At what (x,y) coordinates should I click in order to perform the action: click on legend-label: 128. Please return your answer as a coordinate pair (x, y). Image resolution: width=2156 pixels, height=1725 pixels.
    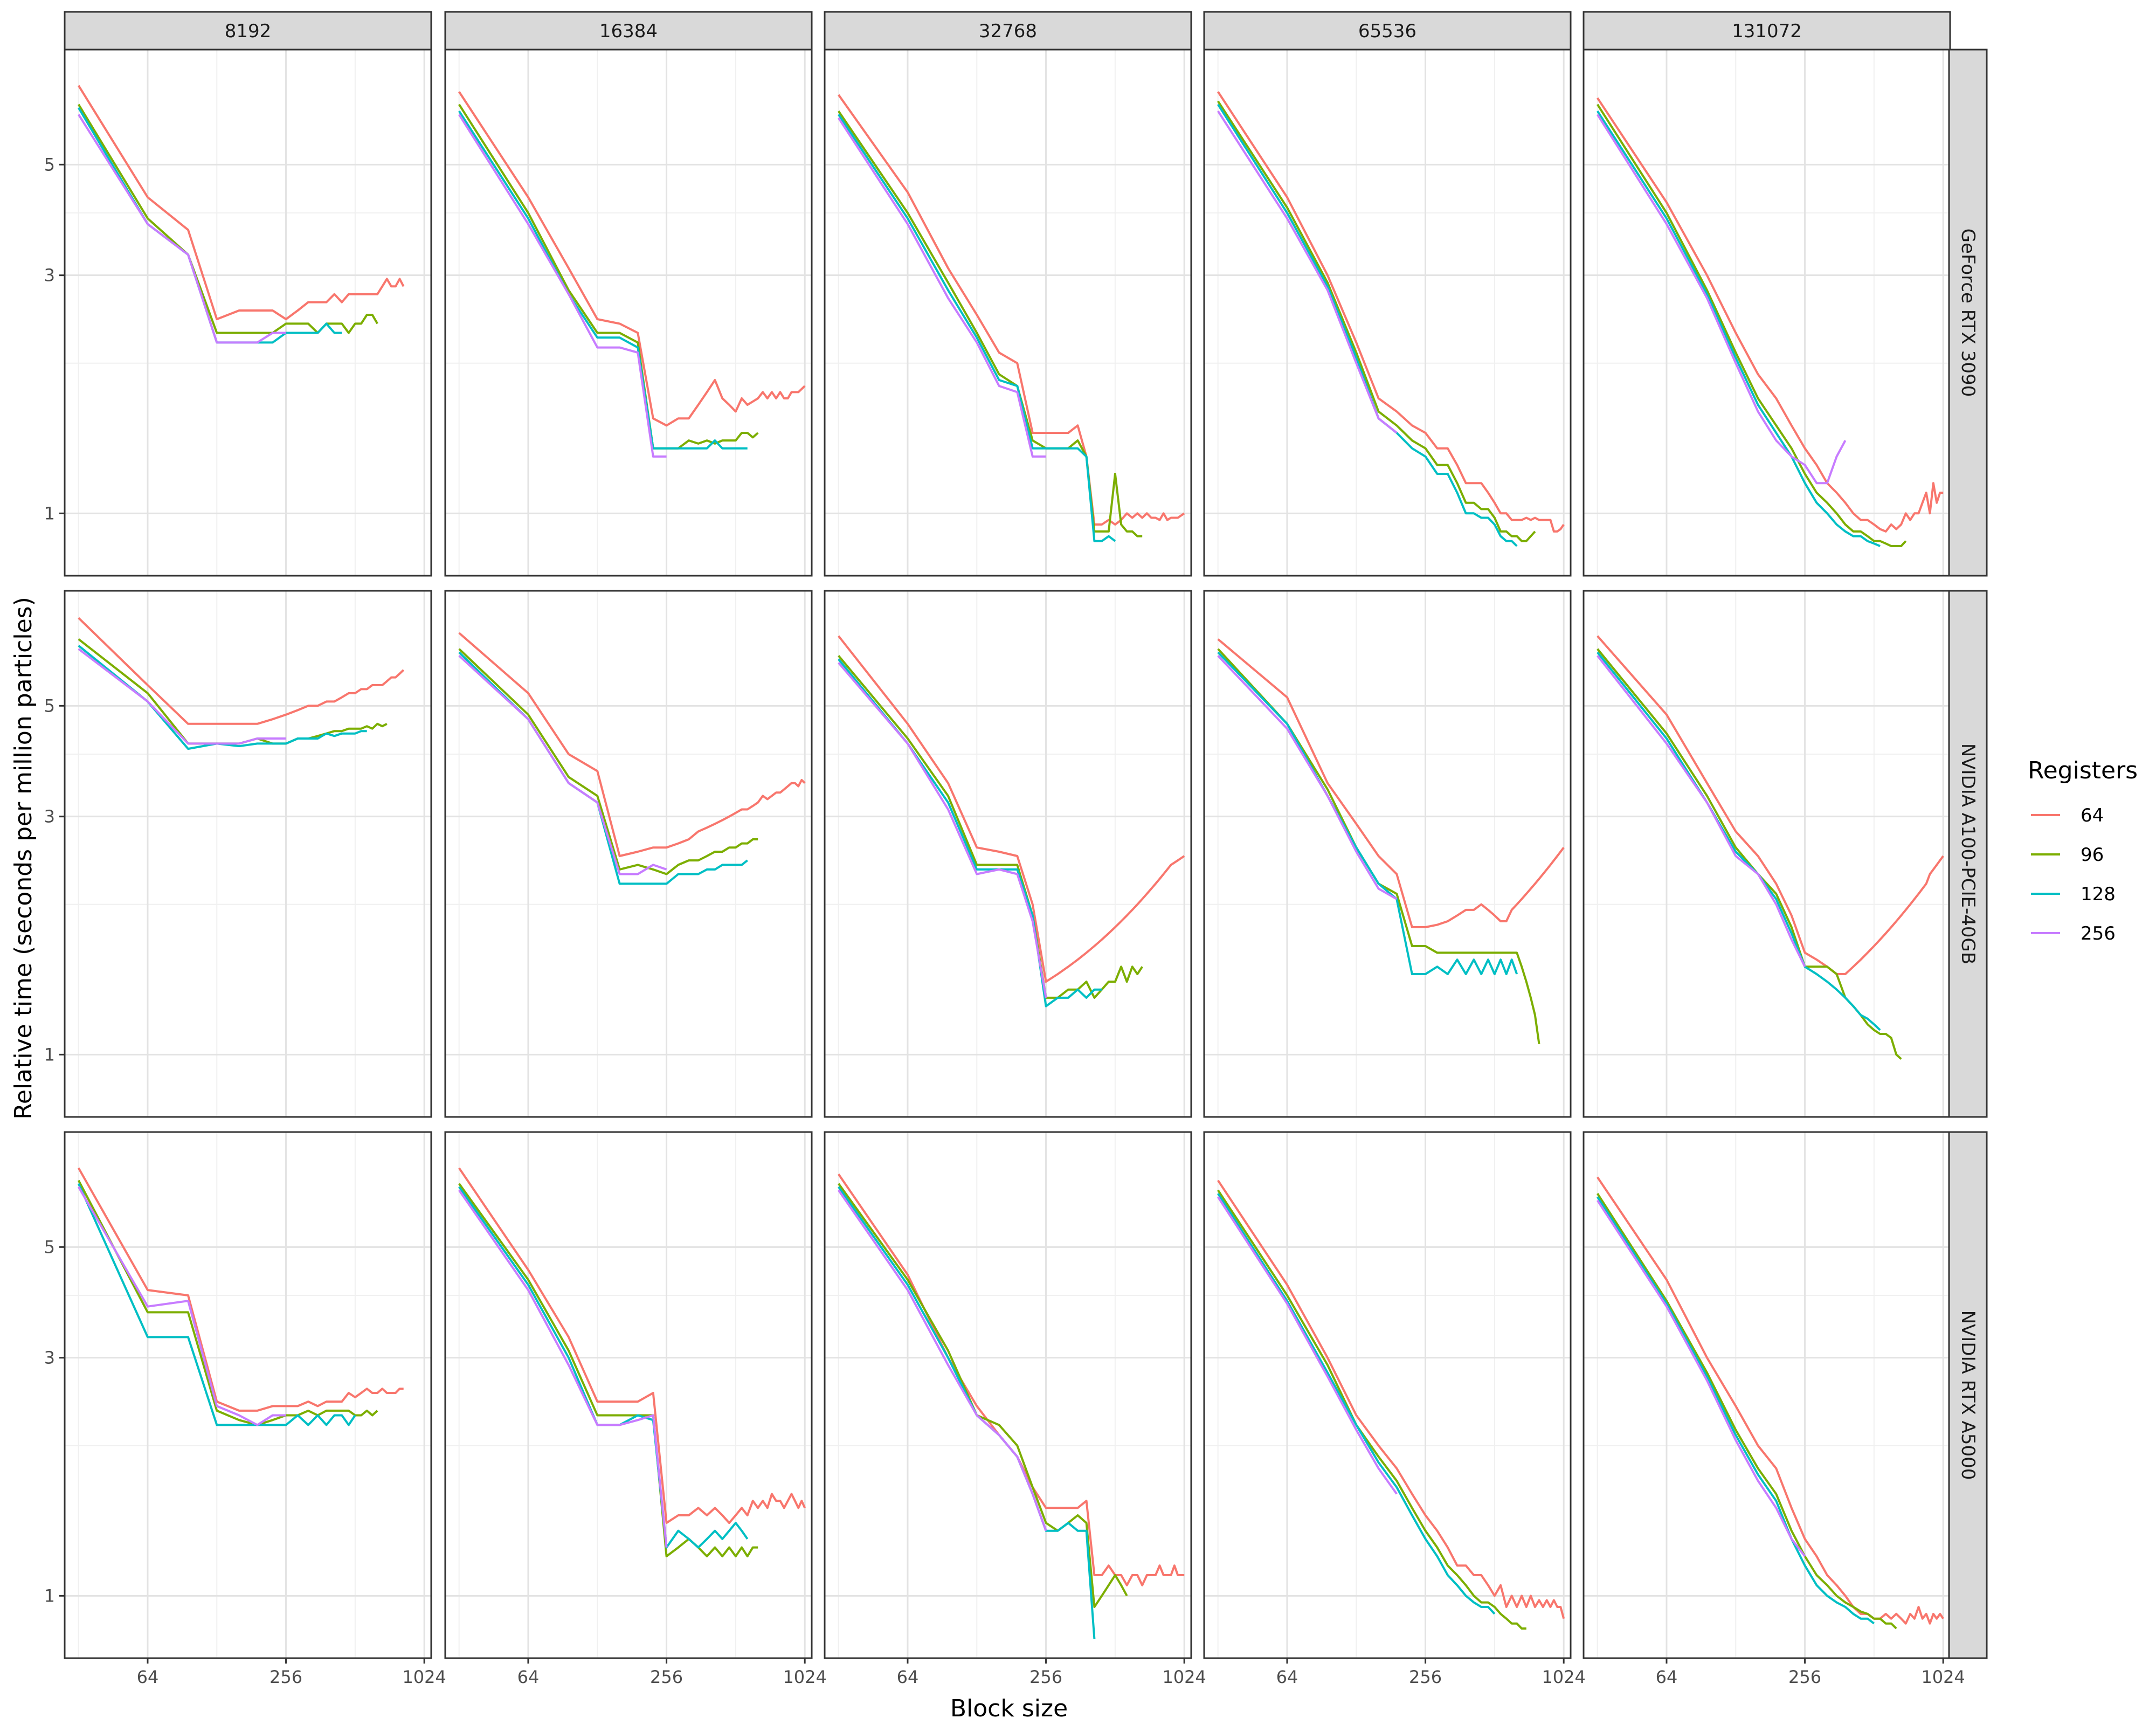
    Looking at the image, I should click on (2098, 894).